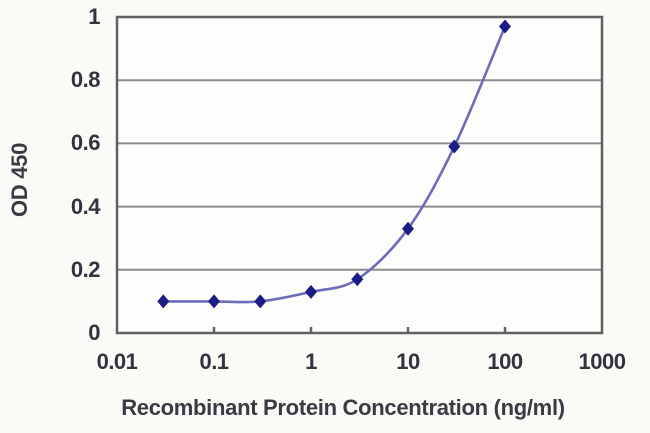 The image size is (650, 433). What do you see at coordinates (19, 180) in the screenshot?
I see `y-axis-title: OD 450` at bounding box center [19, 180].